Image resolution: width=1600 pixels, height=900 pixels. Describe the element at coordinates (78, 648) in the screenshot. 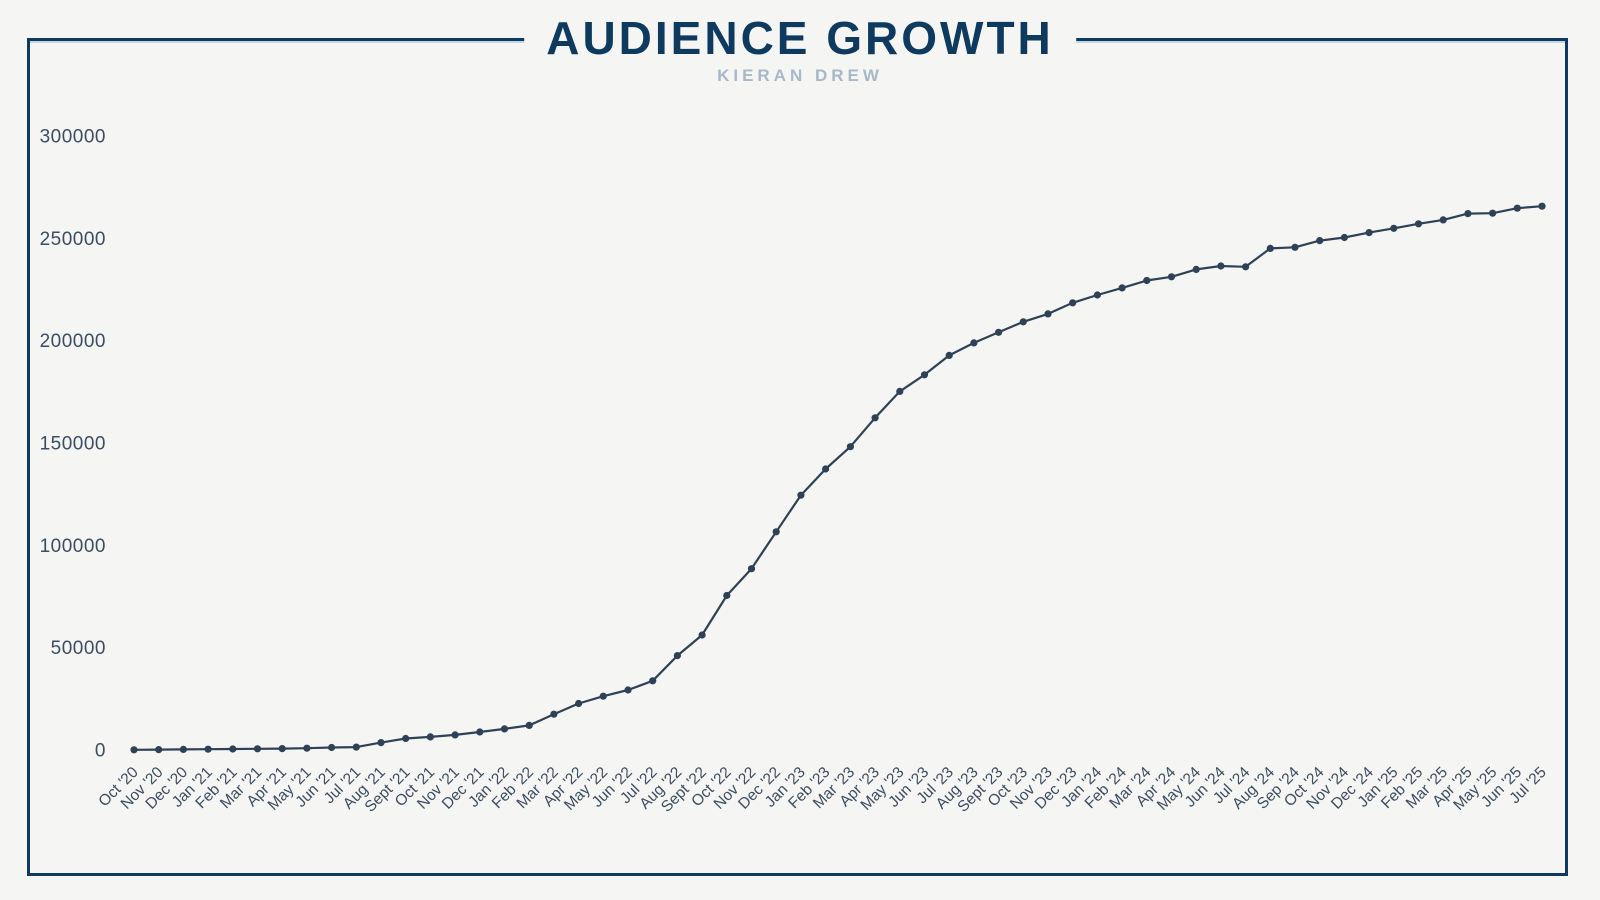

I see `y-tick-label: 50000` at that location.